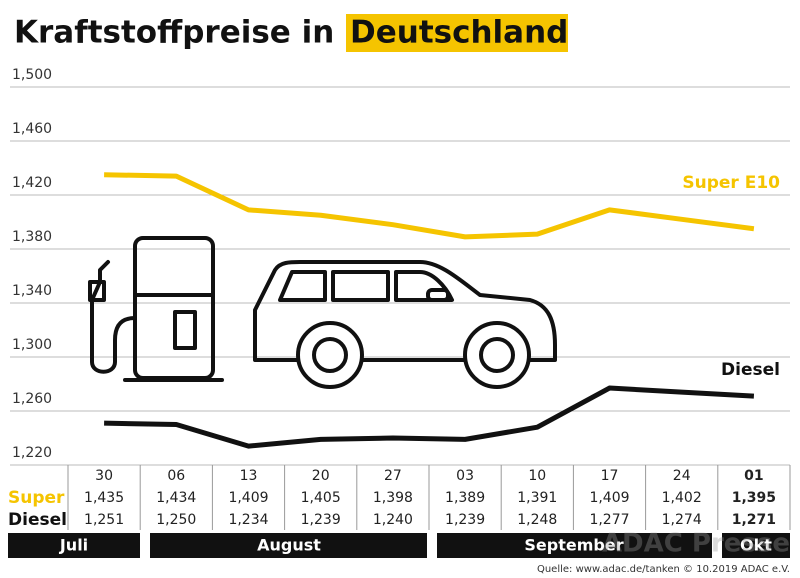  Describe the element at coordinates (32, 183) in the screenshot. I see `y-tick-label: 1,420` at that location.